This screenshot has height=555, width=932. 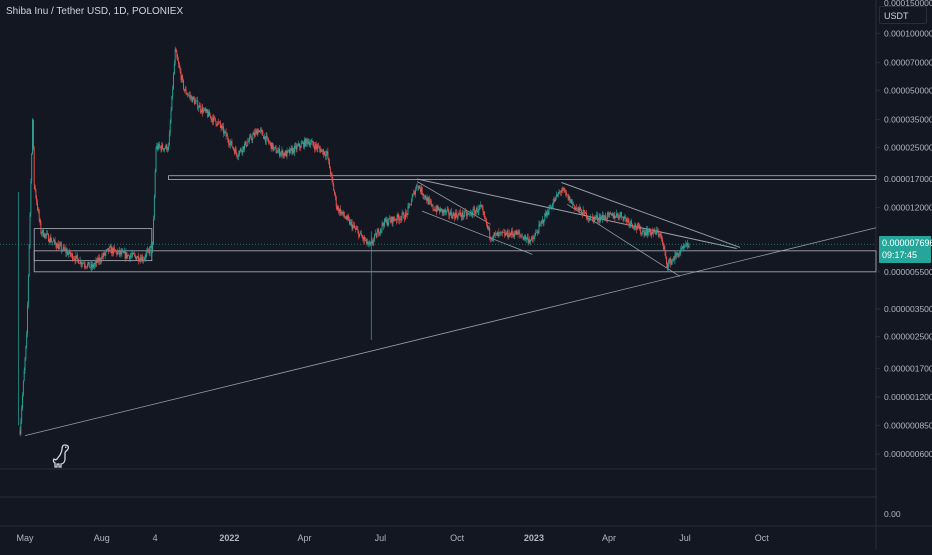 I want to click on price-tick-label: 0.000025000, so click(x=908, y=147).